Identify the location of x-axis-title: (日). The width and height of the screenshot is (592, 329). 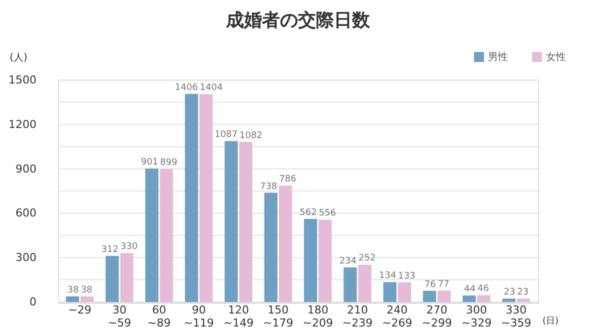
(550, 321).